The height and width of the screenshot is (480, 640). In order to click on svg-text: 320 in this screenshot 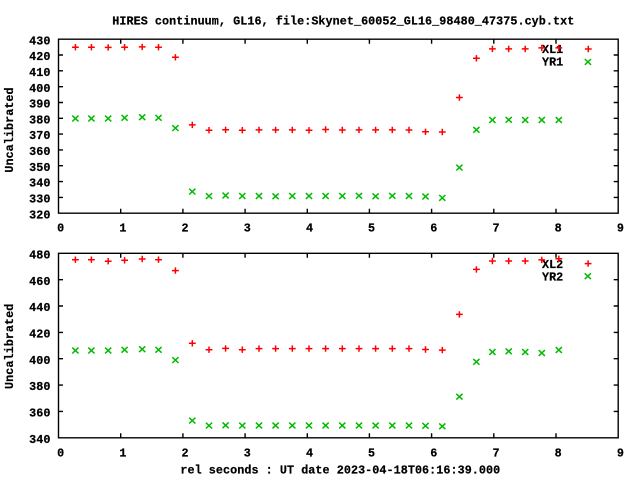, I will do `click(39, 215)`.